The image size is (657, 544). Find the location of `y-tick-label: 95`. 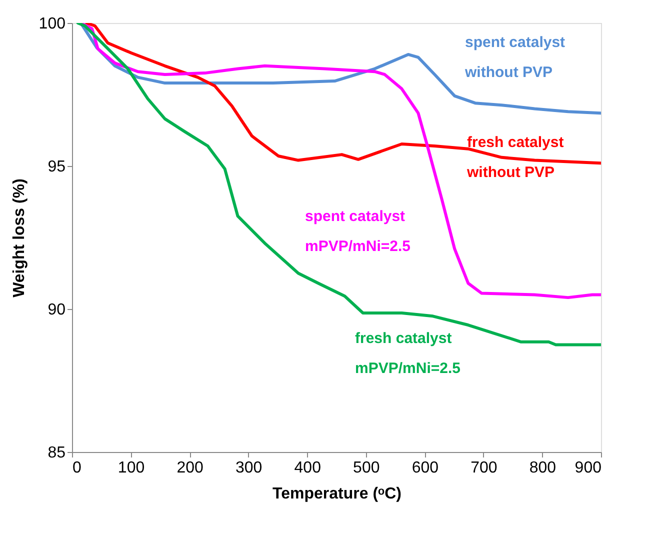

y-tick-label: 95 is located at coordinates (57, 167).